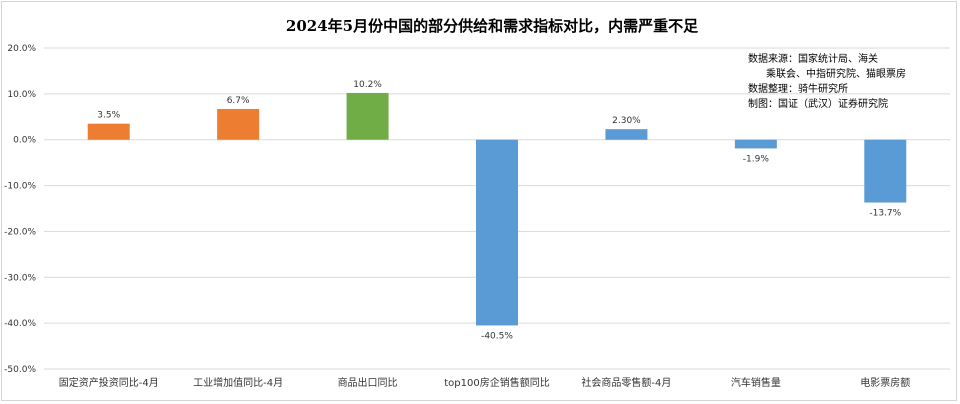  I want to click on x-tick-label: 商品出口同比, so click(368, 382).